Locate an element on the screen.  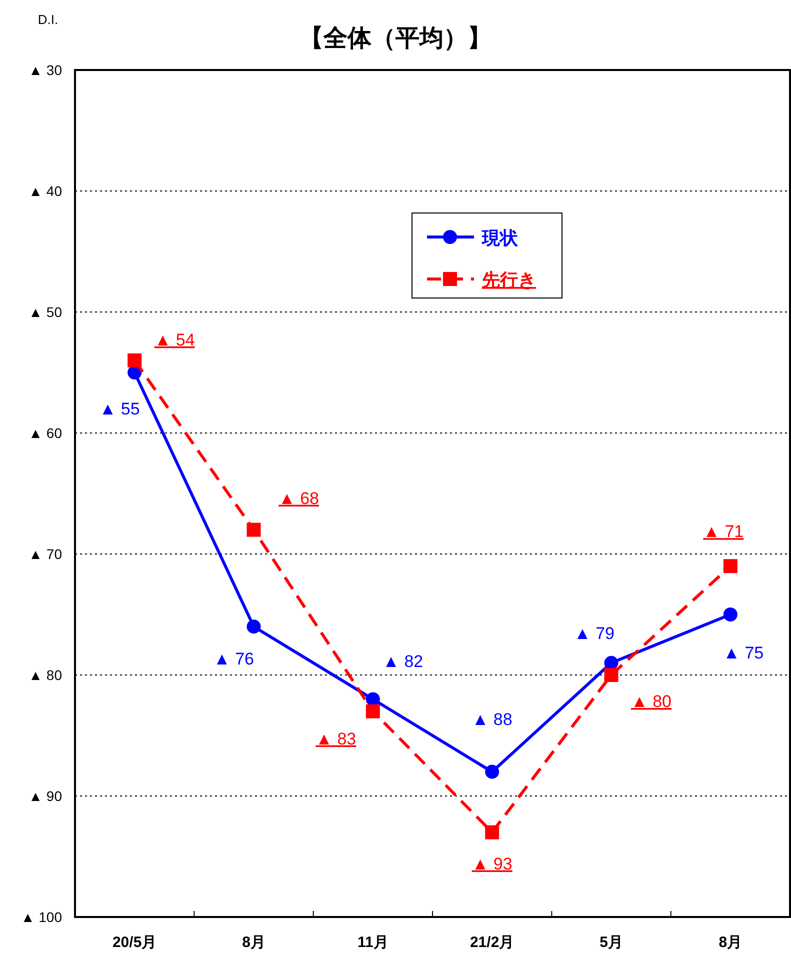
y-tick-label: ▲ 60 is located at coordinates (45, 433).